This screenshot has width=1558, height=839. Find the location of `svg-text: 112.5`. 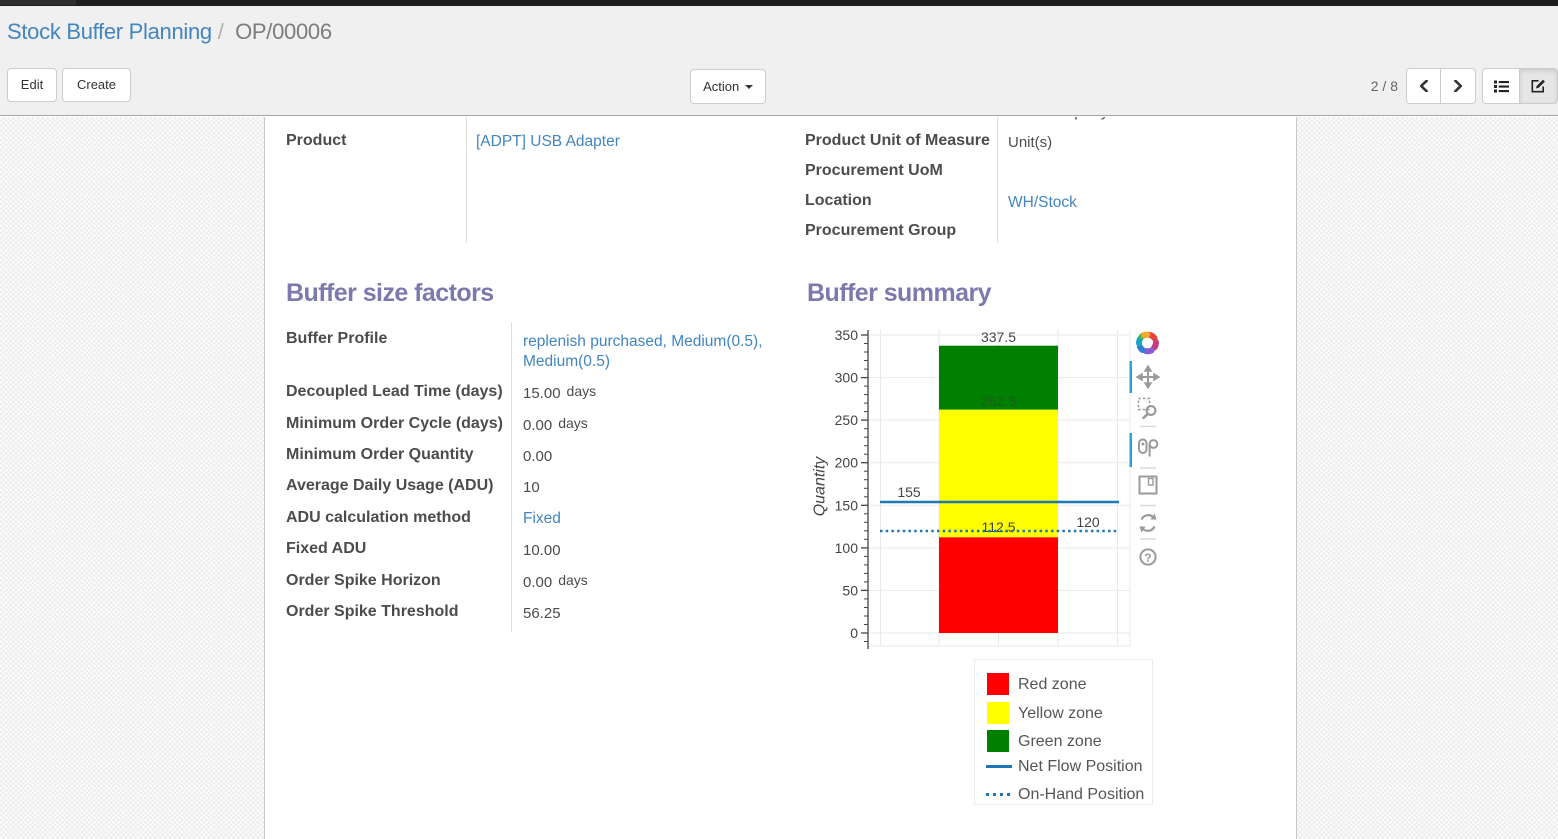

svg-text: 112.5 is located at coordinates (999, 527).